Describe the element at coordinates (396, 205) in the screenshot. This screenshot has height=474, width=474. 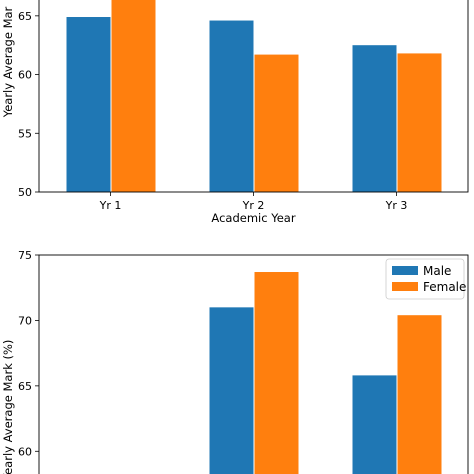
I see `x-tick-label: Yr 3` at that location.